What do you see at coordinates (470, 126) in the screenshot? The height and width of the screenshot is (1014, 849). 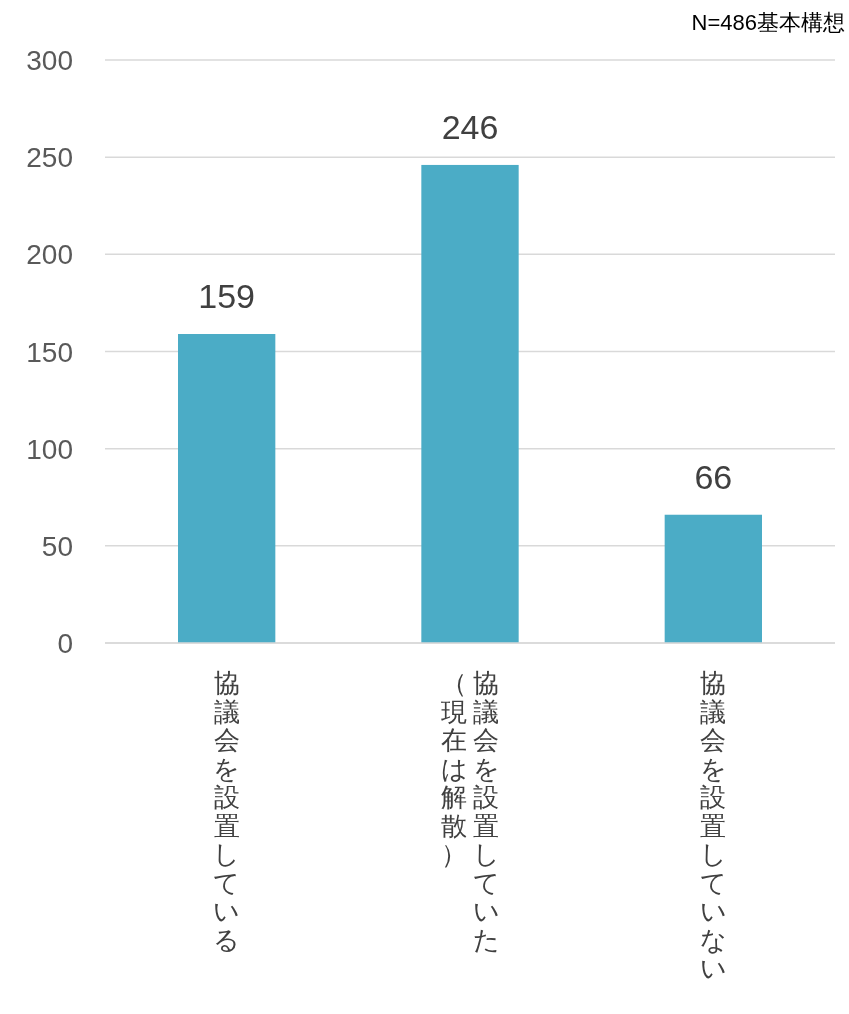 I see `data-label: 246` at bounding box center [470, 126].